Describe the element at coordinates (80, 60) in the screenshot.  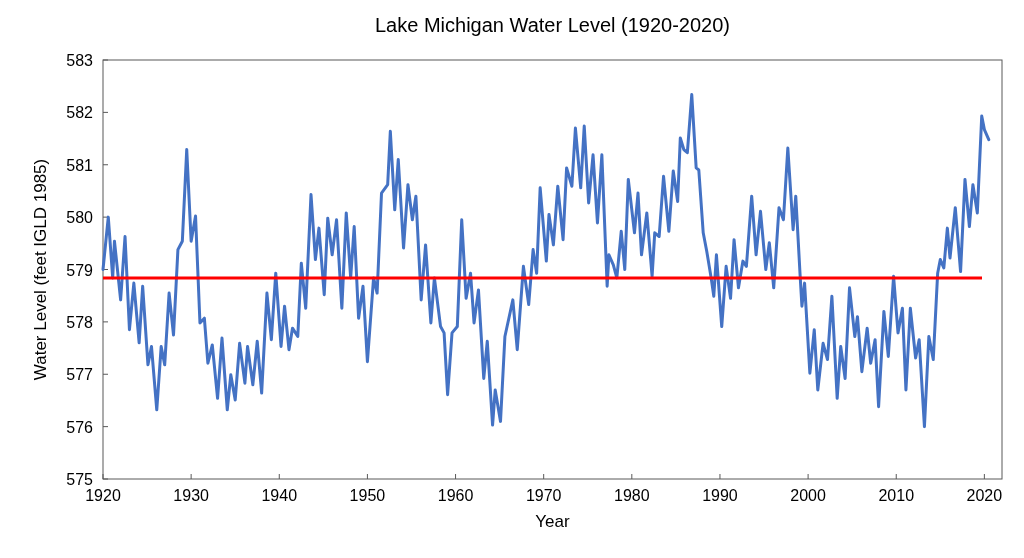
I see `y-tick-label: 583` at that location.